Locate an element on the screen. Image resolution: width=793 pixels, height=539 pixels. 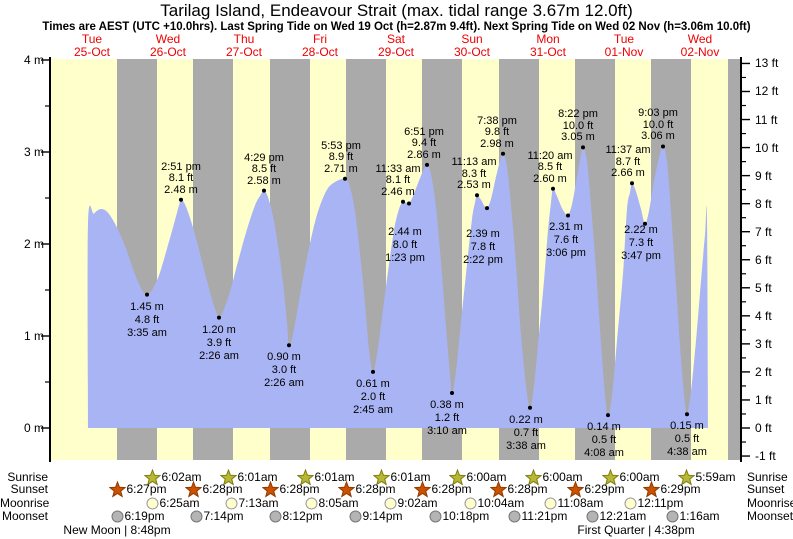
low-tide-label: 0.90 m 3.0 ft 2:26 am is located at coordinates (284, 370).